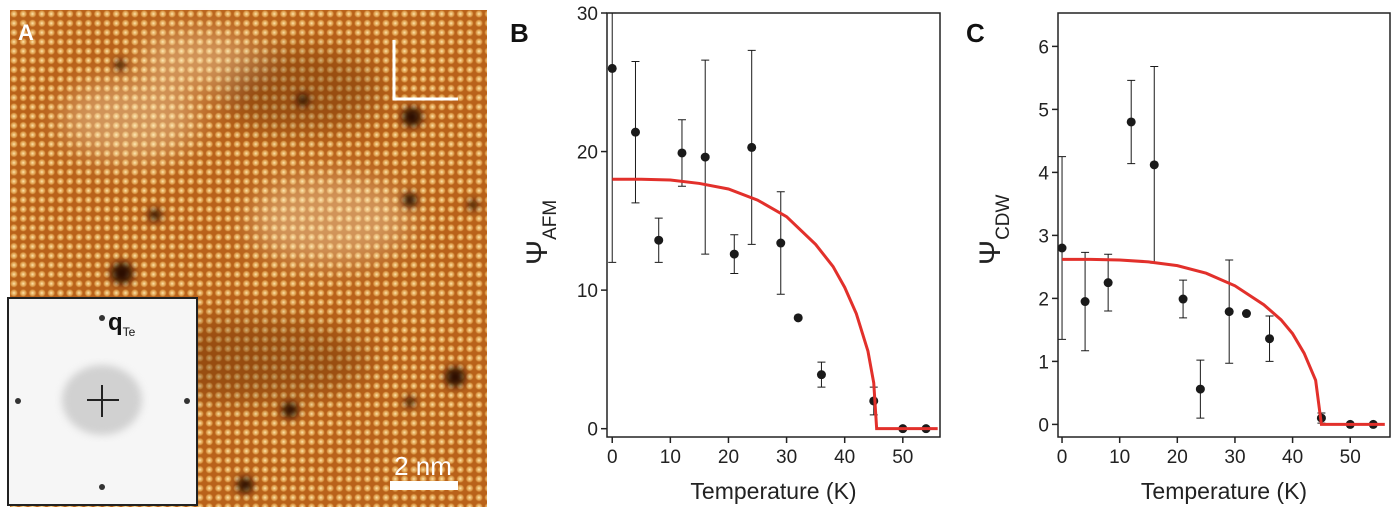 This screenshot has height=519, width=1398. What do you see at coordinates (424, 485) in the screenshot?
I see `scale-bar` at bounding box center [424, 485].